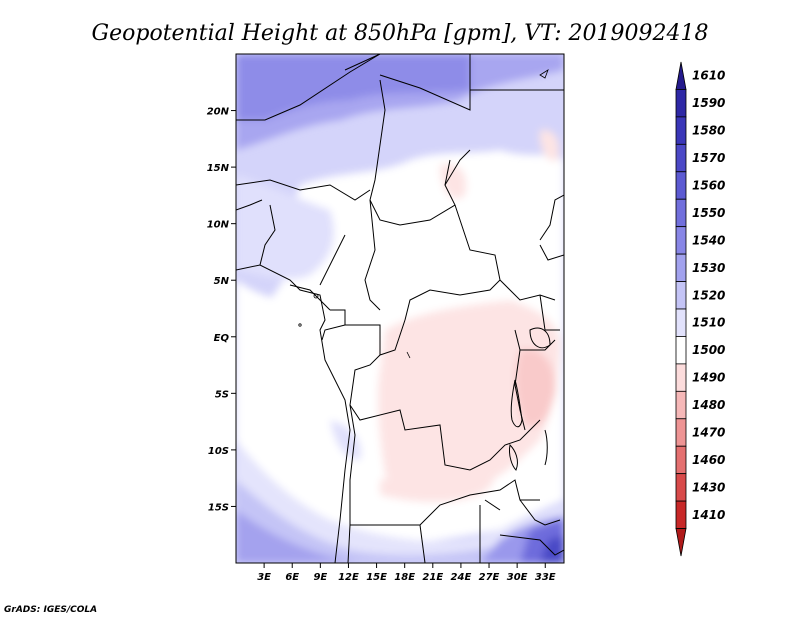 Image resolution: width=800 pixels, height=623 pixels. I want to click on colorbar-label: 1570, so click(708, 158).